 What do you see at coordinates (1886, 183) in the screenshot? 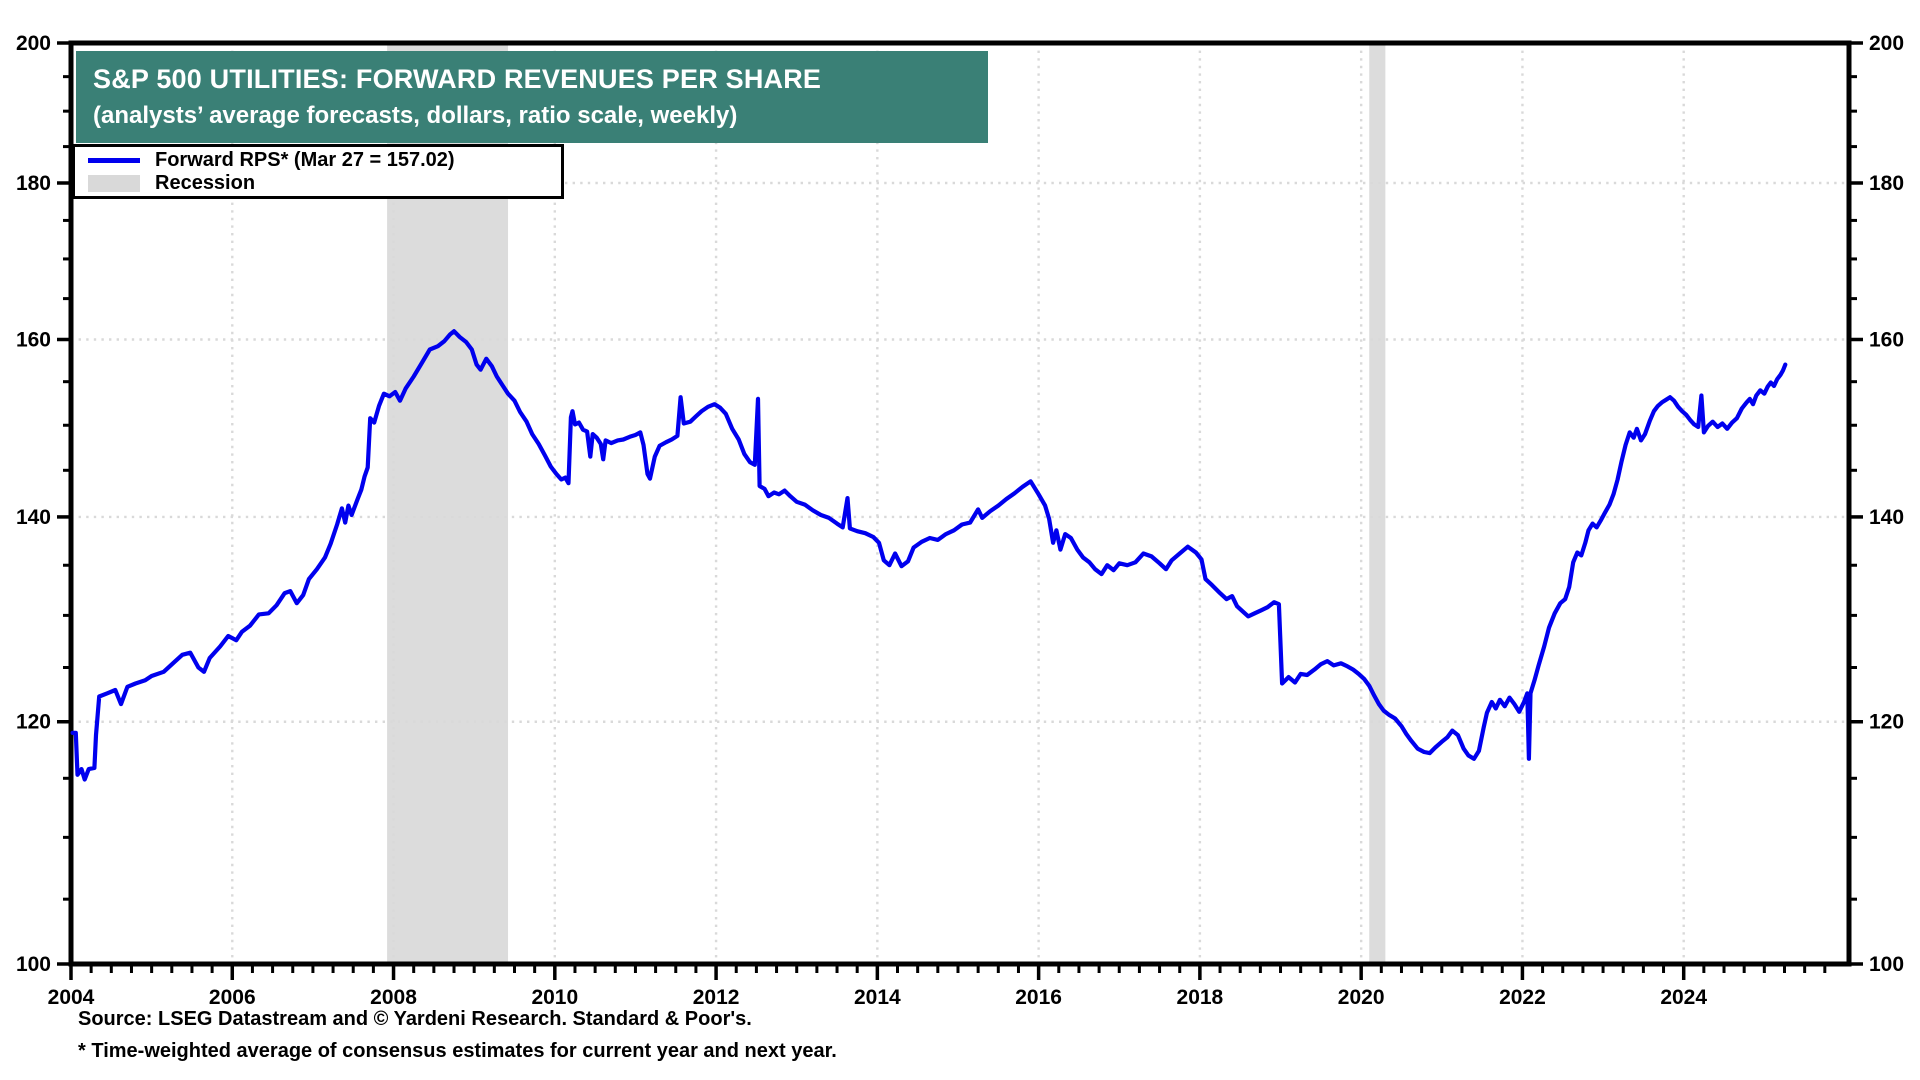
I see `y-axis-label-right: 180` at bounding box center [1886, 183].